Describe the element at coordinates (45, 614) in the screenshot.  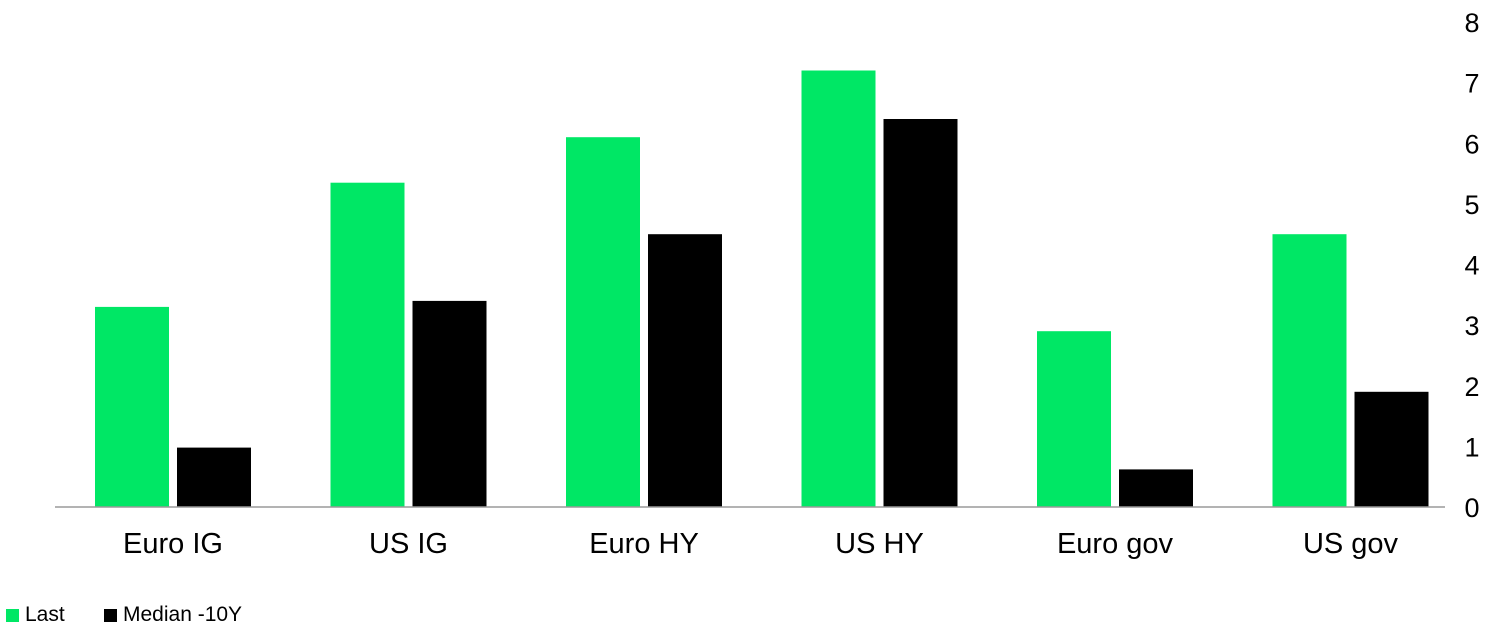
I see `legend-label: Last` at that location.